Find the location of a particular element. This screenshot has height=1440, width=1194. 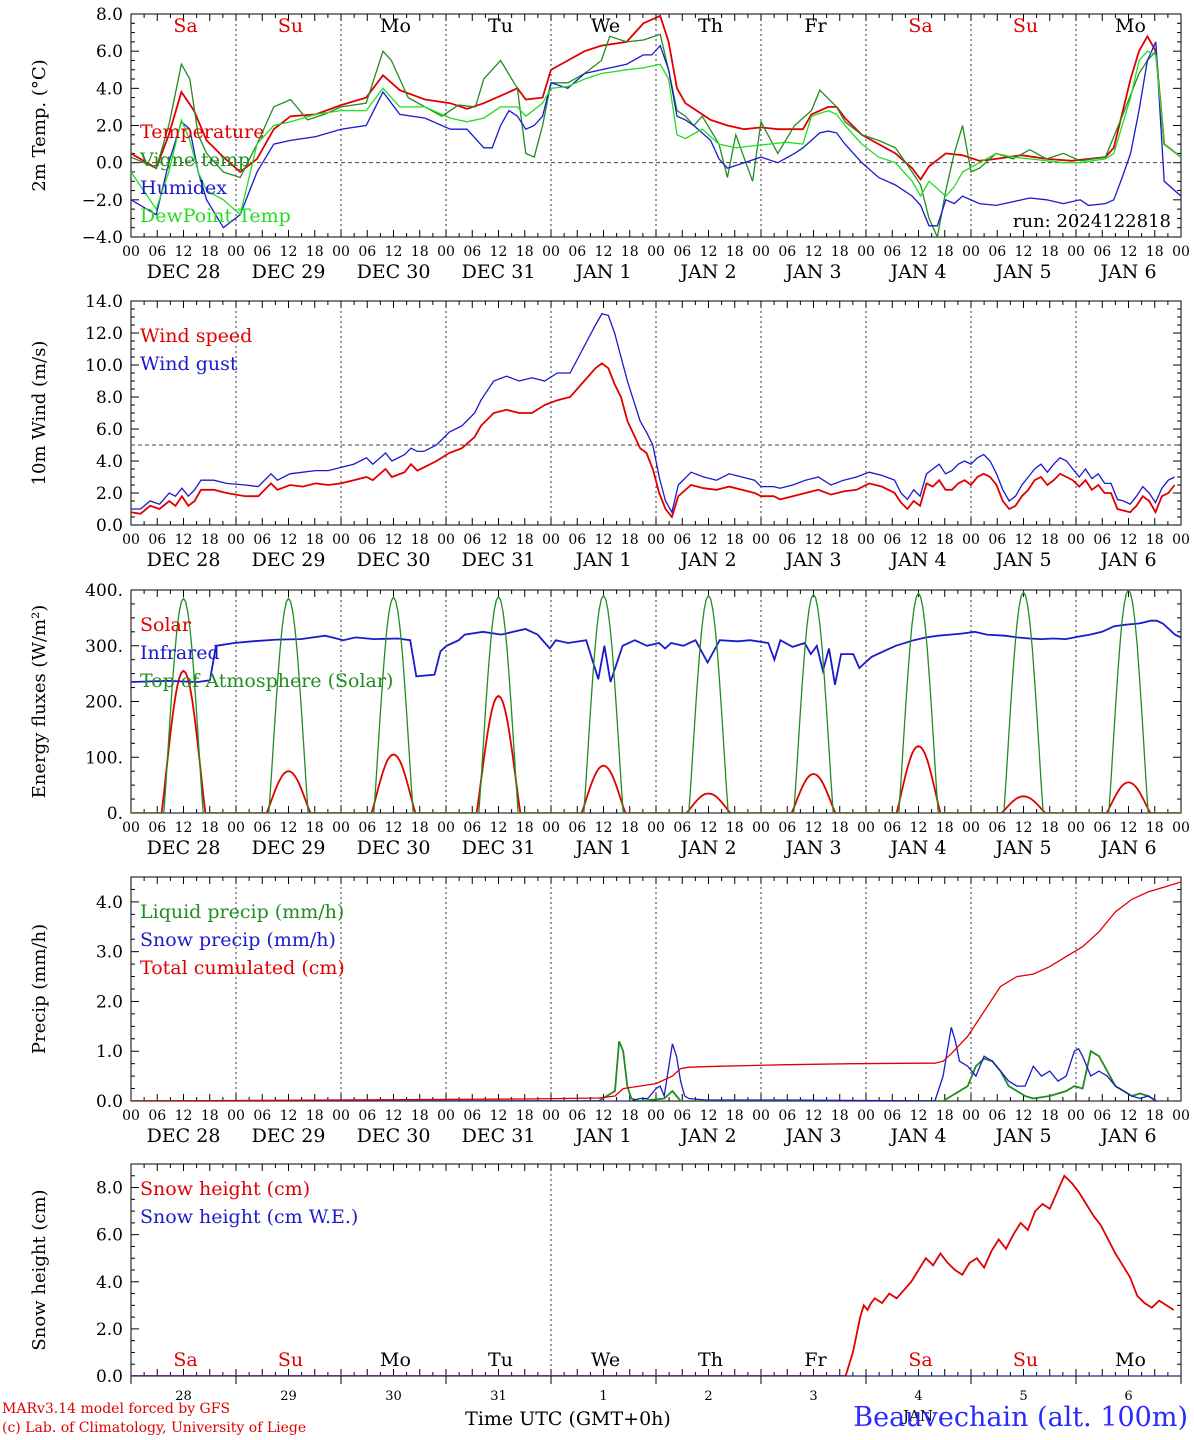

x-day-number: 2 is located at coordinates (708, 1396).